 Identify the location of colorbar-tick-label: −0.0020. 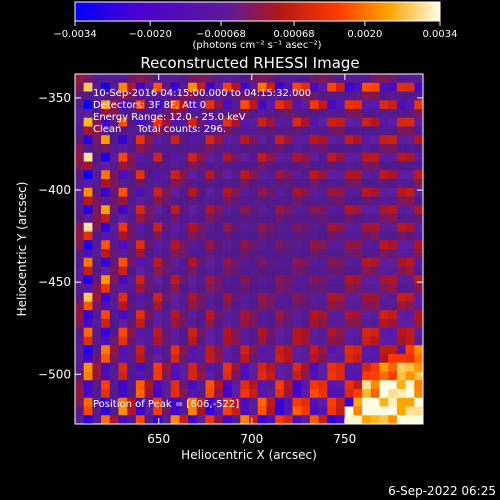
(149, 34).